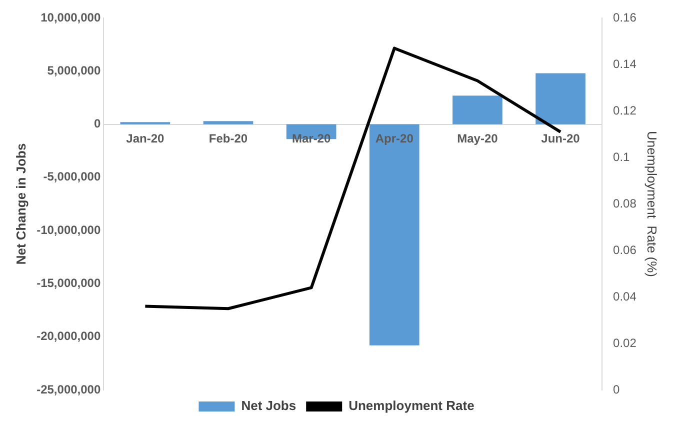 This screenshot has width=683, height=429. Describe the element at coordinates (68, 229) in the screenshot. I see `y-tick-label: -10,000,000` at that location.